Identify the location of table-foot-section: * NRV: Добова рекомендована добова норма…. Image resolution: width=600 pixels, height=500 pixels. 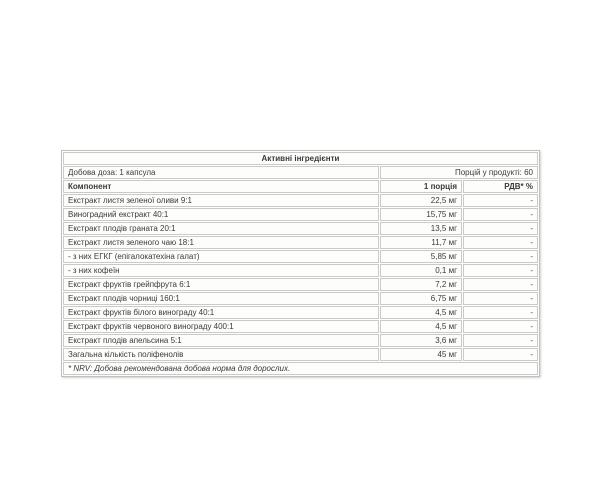
(300, 368).